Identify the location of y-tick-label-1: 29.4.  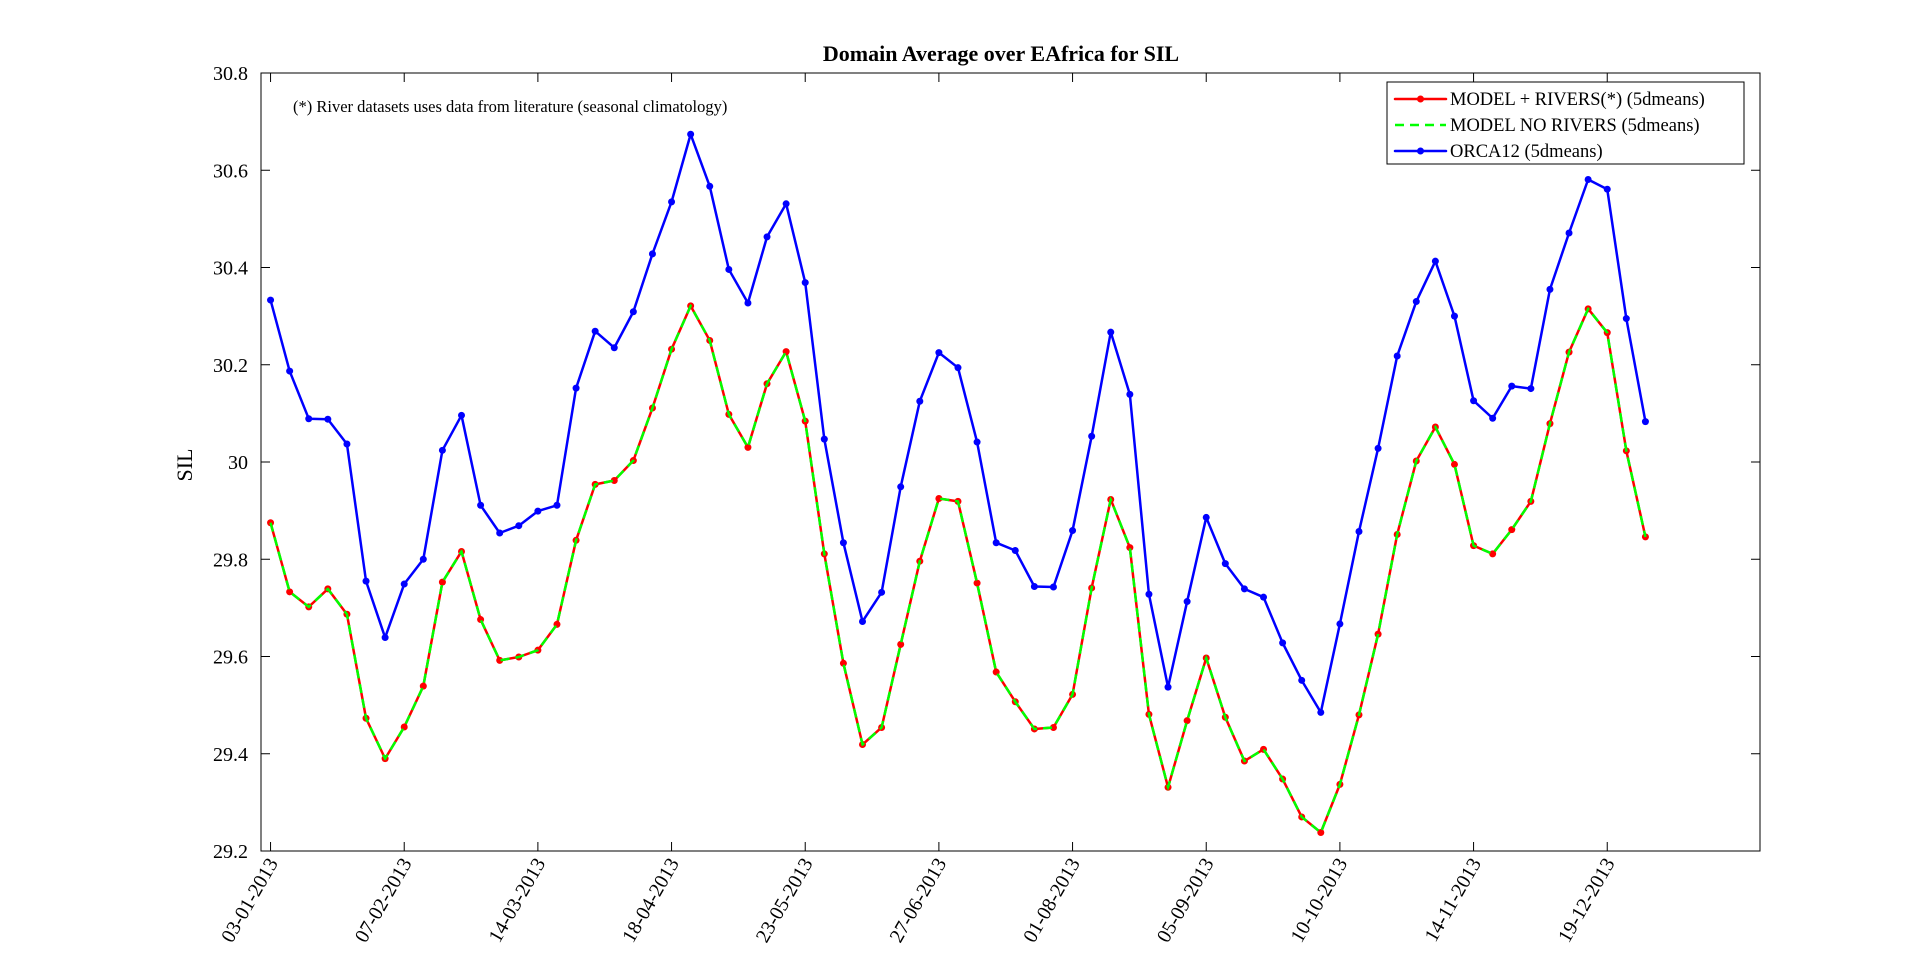
(230, 755).